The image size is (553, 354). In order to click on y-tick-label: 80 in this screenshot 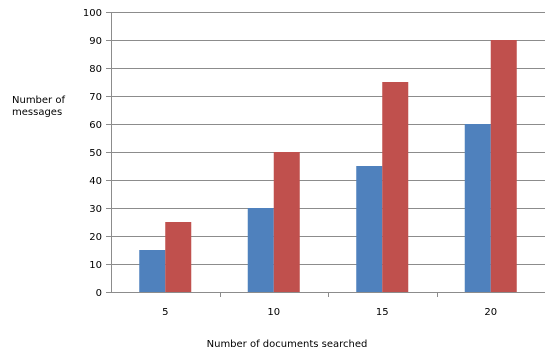, I will do `click(95, 69)`.